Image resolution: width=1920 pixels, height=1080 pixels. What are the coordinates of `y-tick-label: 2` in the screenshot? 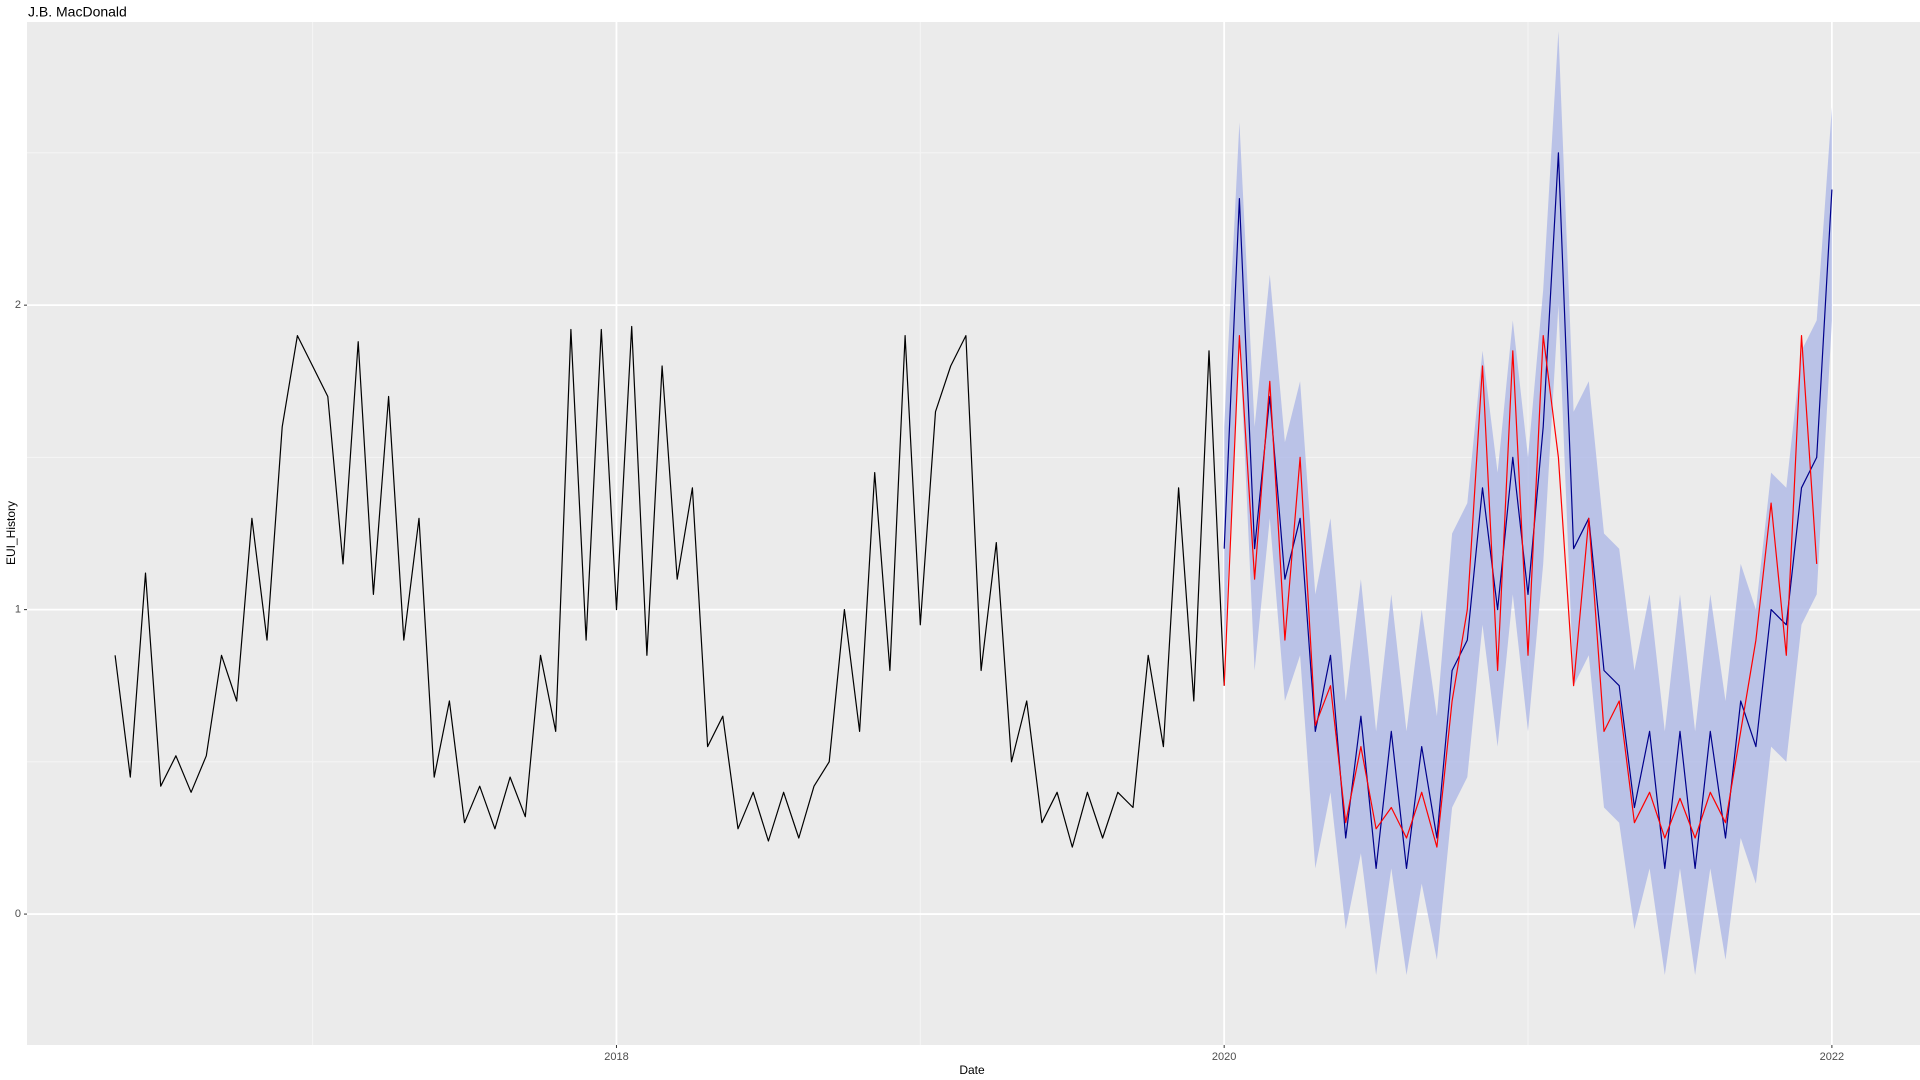 It's located at (18, 305).